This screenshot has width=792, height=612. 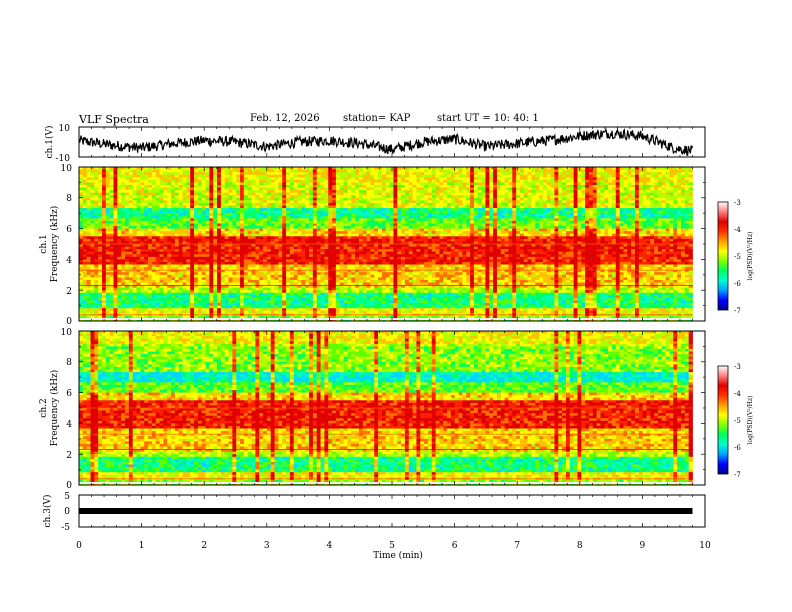 What do you see at coordinates (69, 292) in the screenshot?
I see `ch1-ytick-2: 2` at bounding box center [69, 292].